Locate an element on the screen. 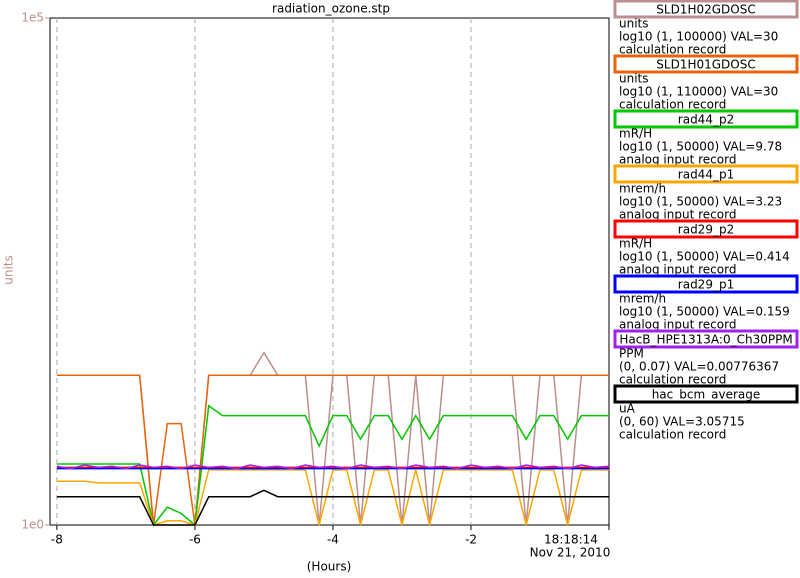  legend-name: rad44_p2 is located at coordinates (706, 120).